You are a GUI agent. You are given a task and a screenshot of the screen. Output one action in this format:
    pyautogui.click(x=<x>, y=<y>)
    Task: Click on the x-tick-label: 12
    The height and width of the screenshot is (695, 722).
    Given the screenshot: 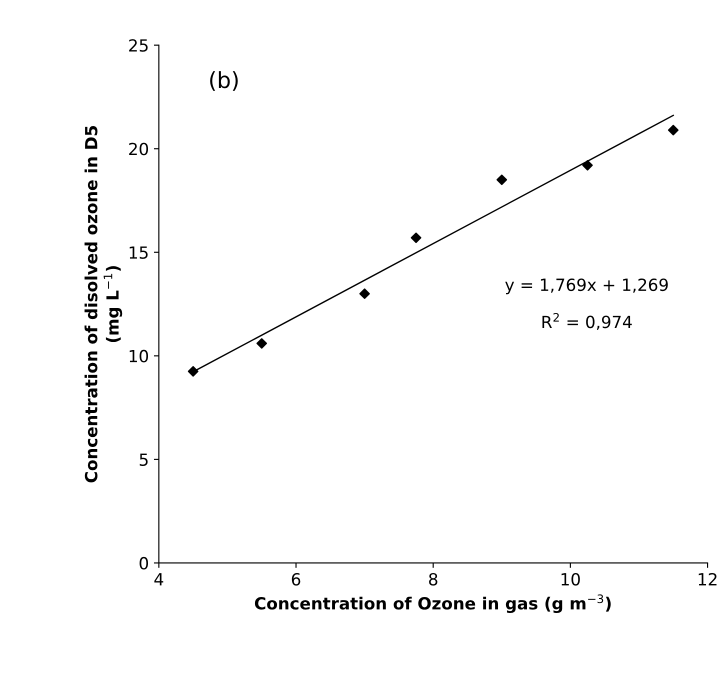 What is the action you would take?
    pyautogui.click(x=707, y=579)
    